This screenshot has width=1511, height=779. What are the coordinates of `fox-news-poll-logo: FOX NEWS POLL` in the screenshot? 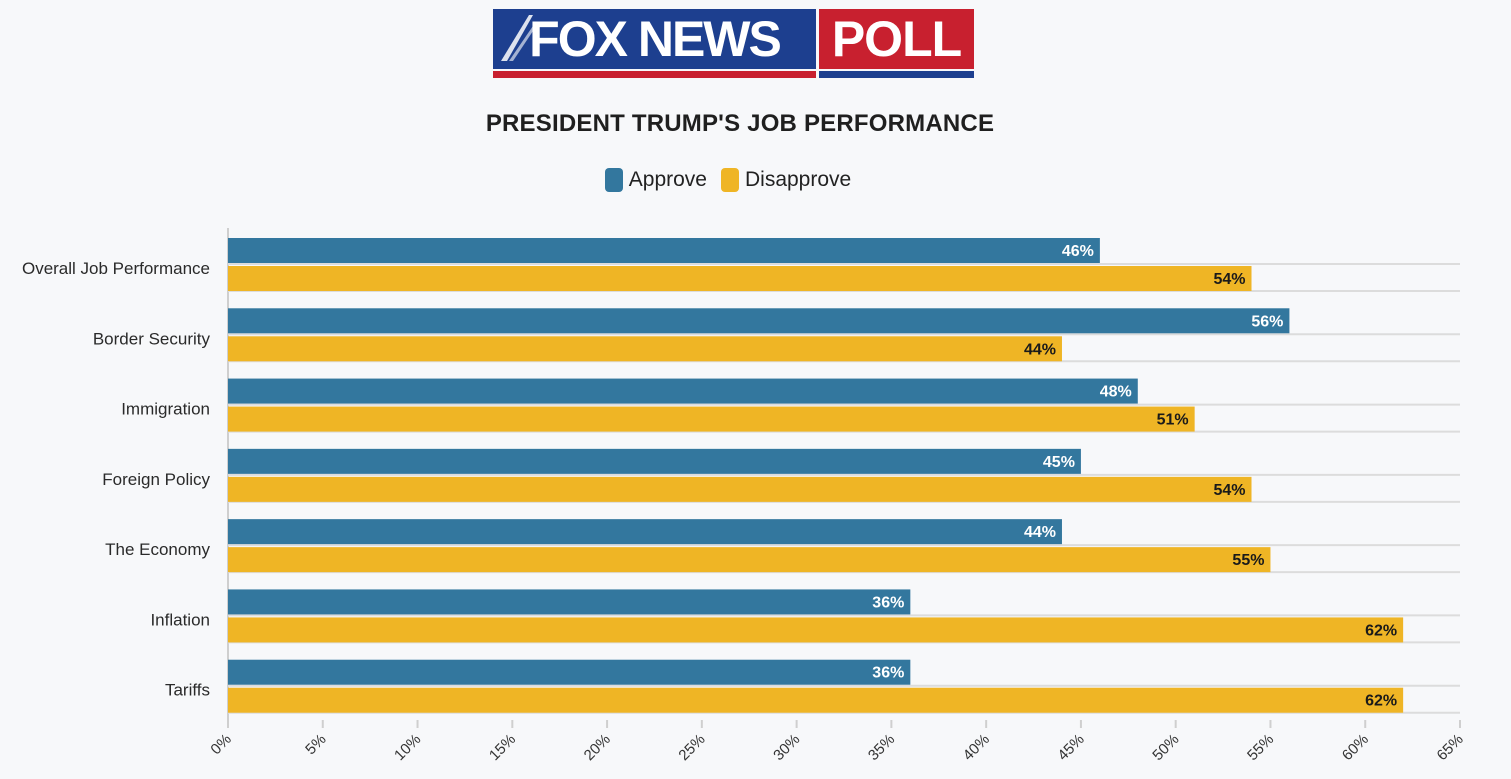 It's located at (733, 43).